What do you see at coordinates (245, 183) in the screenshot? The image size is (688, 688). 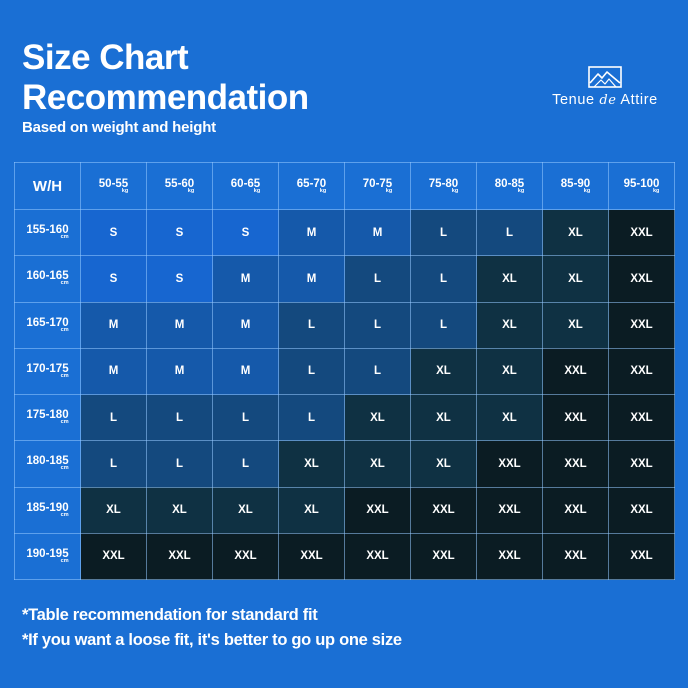 I see `weight-range-label: 60-65` at bounding box center [245, 183].